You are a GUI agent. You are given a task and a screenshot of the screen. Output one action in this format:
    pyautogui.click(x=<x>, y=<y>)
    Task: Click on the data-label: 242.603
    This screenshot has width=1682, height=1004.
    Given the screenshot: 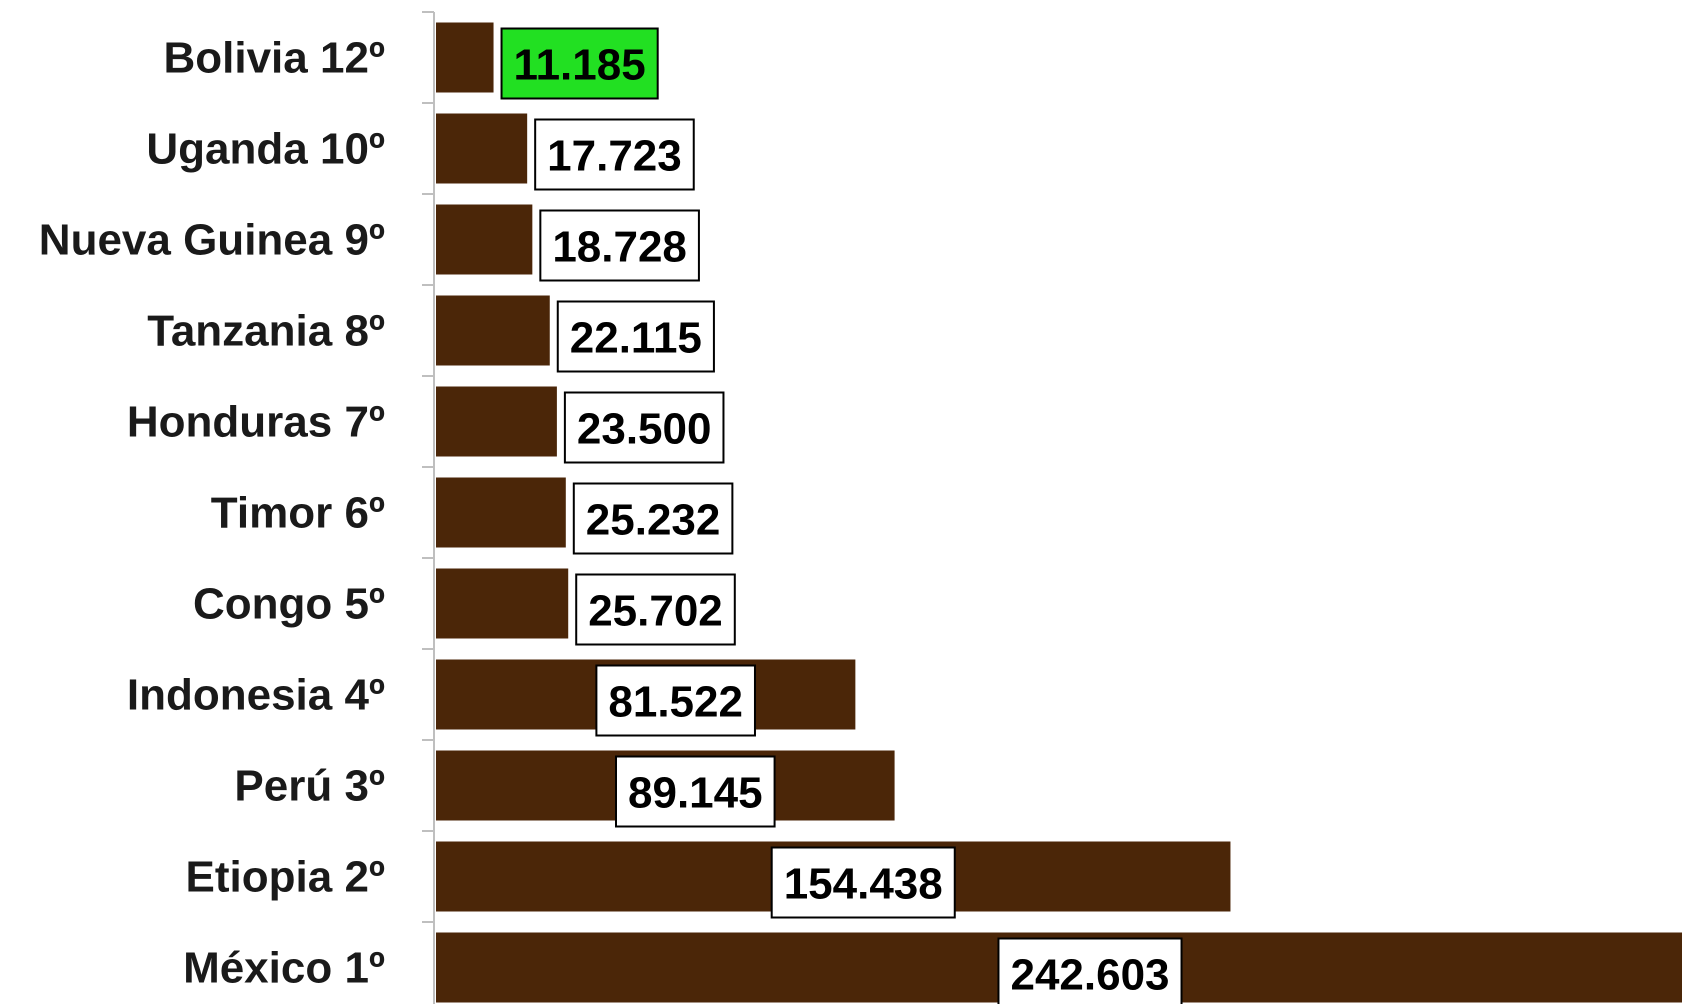 What is the action you would take?
    pyautogui.click(x=1089, y=975)
    